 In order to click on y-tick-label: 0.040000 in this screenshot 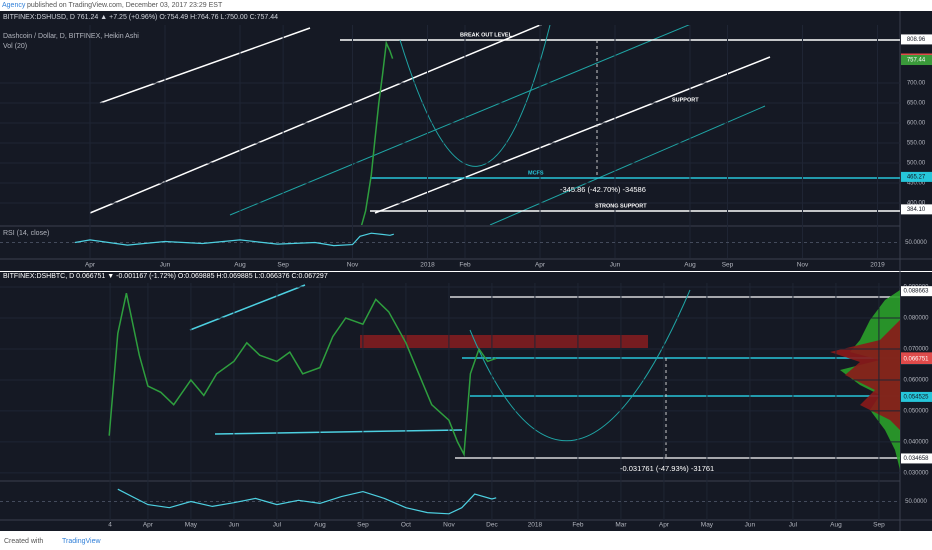, I will do `click(916, 442)`.